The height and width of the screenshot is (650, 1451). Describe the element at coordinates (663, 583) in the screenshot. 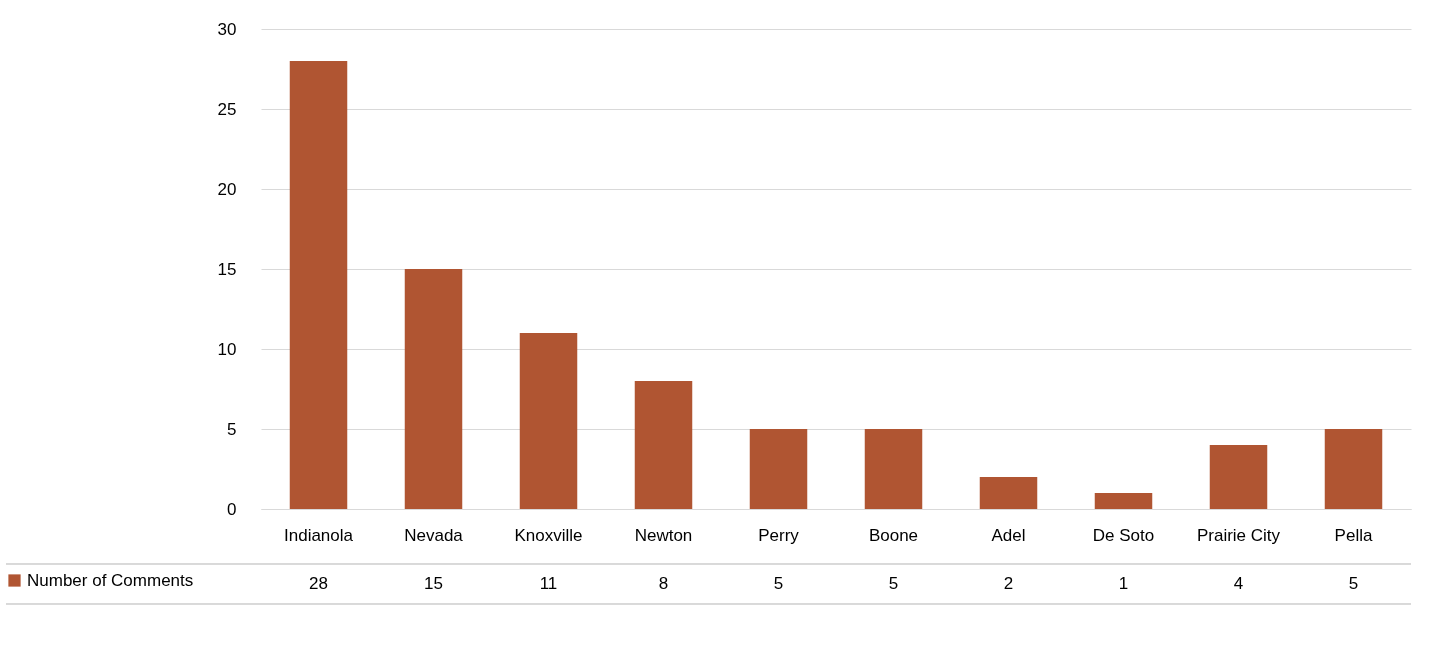

I see `data-label: 8` at that location.